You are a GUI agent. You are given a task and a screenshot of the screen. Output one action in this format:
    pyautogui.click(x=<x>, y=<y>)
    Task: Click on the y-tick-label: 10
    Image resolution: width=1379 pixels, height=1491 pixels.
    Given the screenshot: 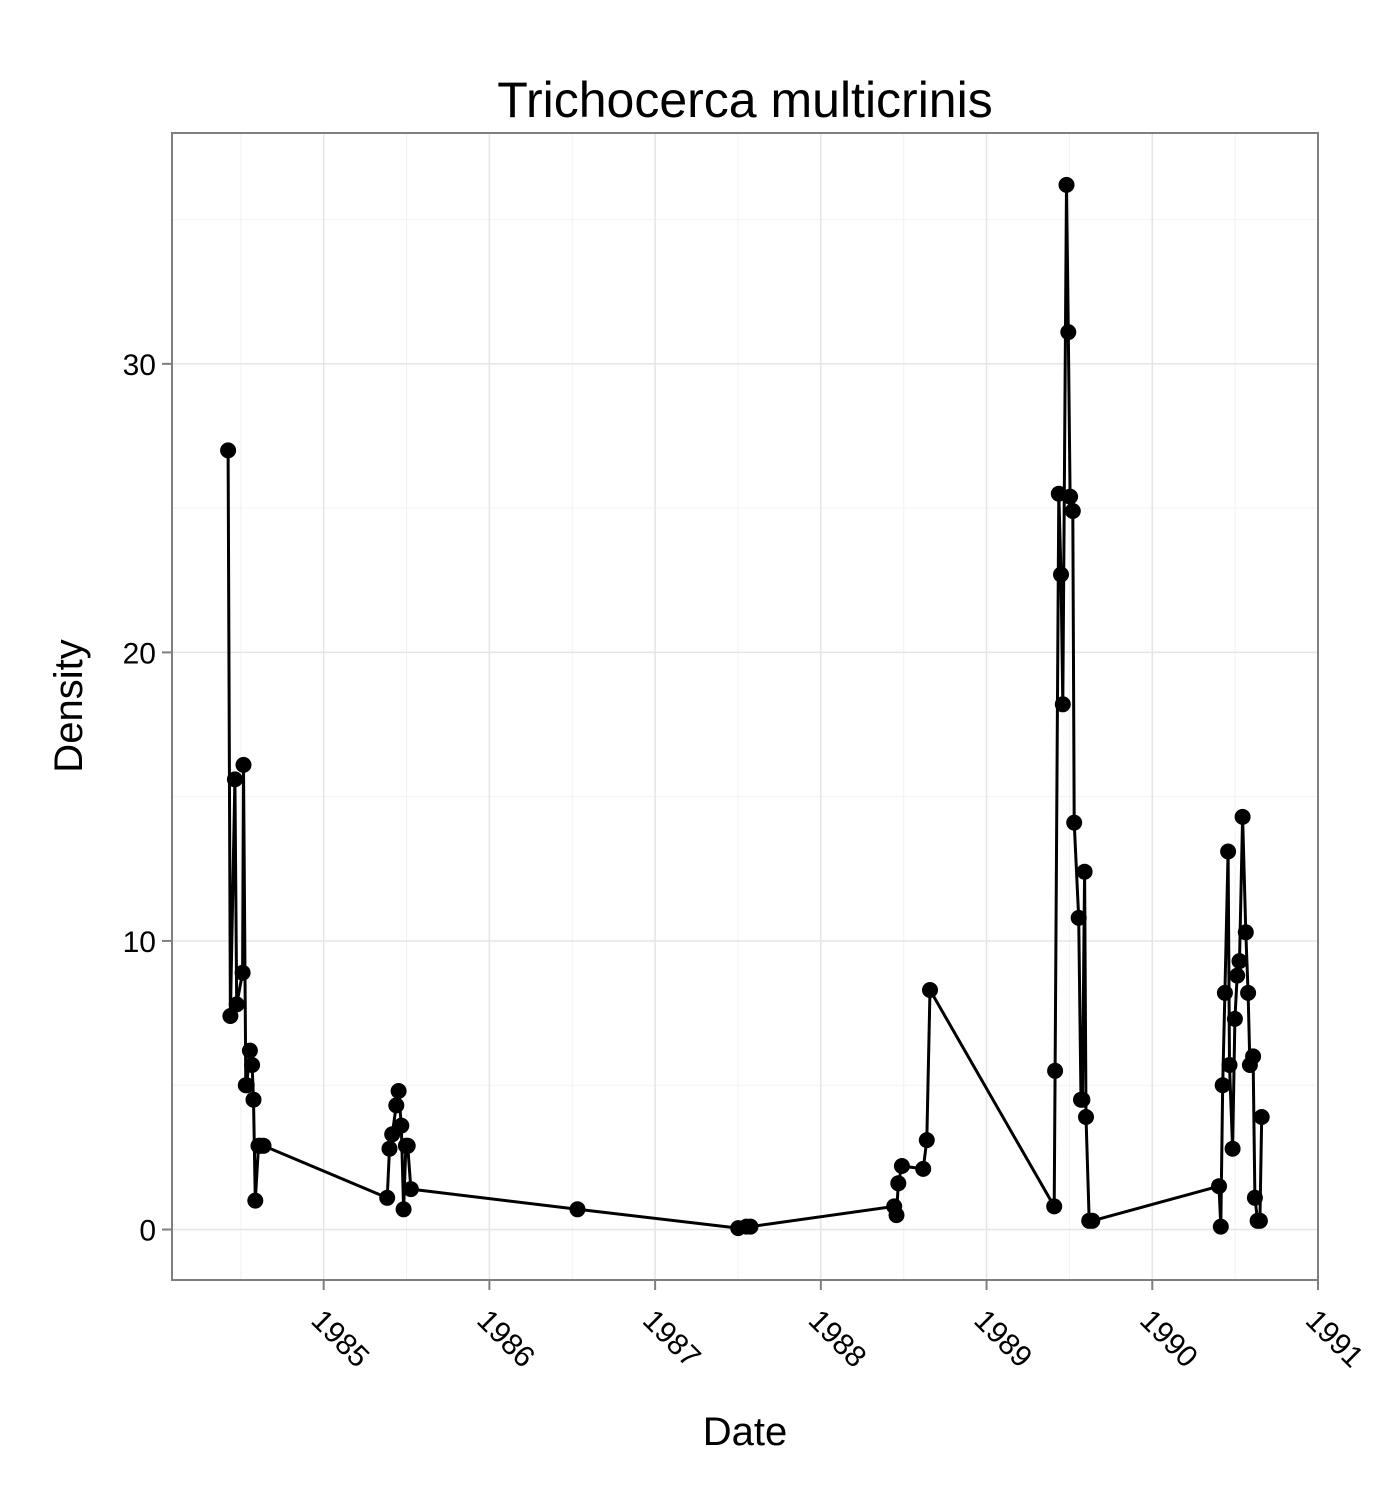 What is the action you would take?
    pyautogui.click(x=139, y=942)
    